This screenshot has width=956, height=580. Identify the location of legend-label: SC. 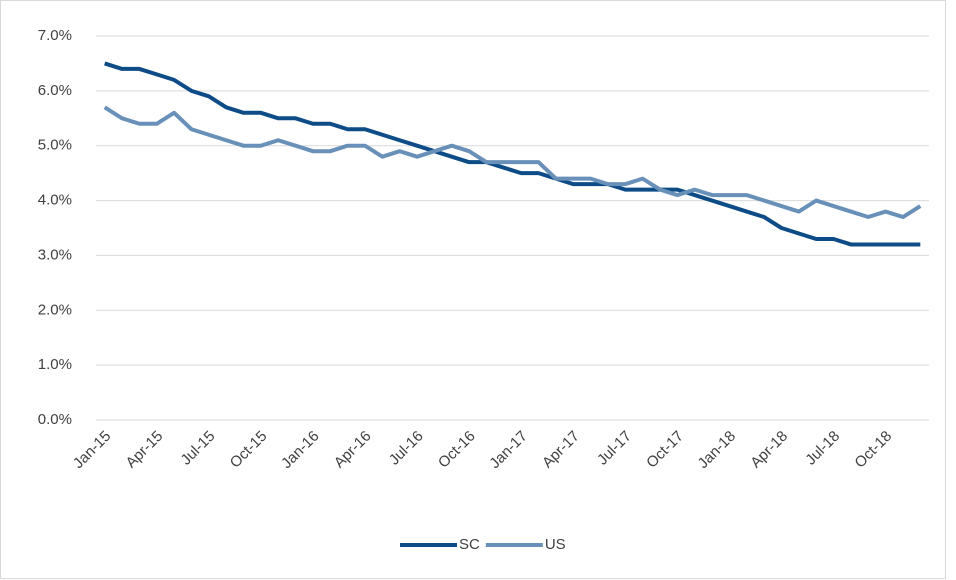
(469, 544).